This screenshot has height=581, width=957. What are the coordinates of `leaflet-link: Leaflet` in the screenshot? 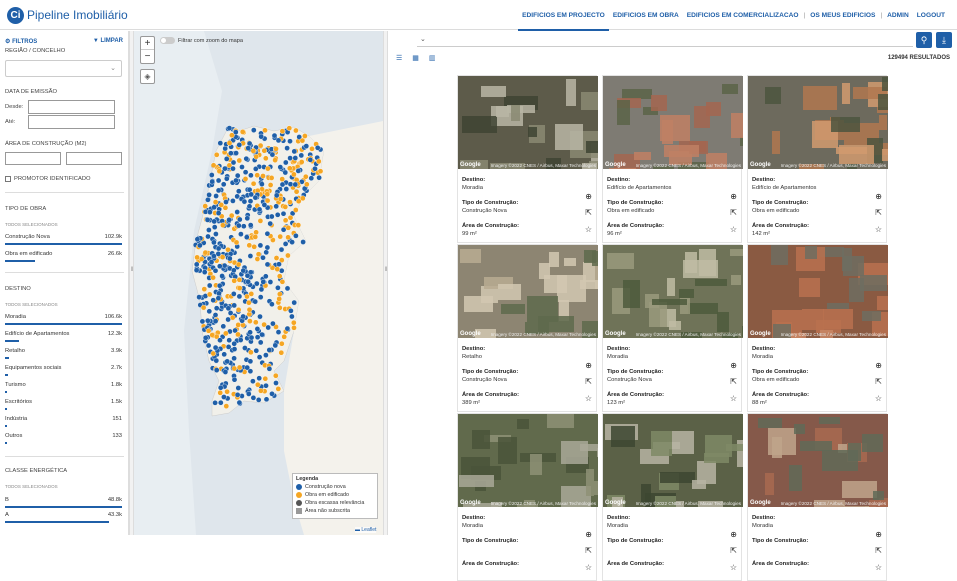 It's located at (369, 530).